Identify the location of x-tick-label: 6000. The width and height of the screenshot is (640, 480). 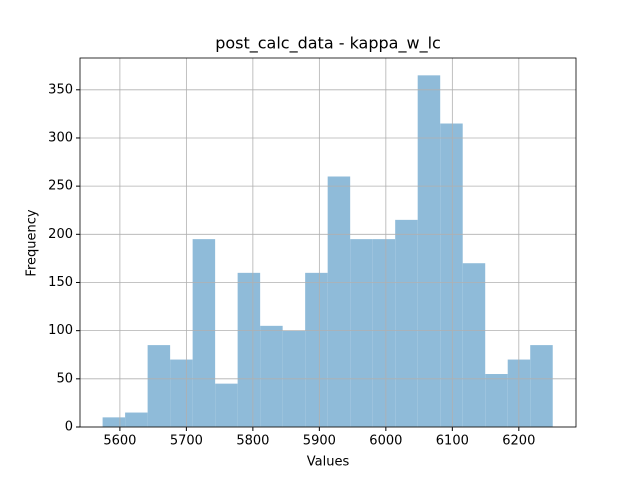
(385, 441).